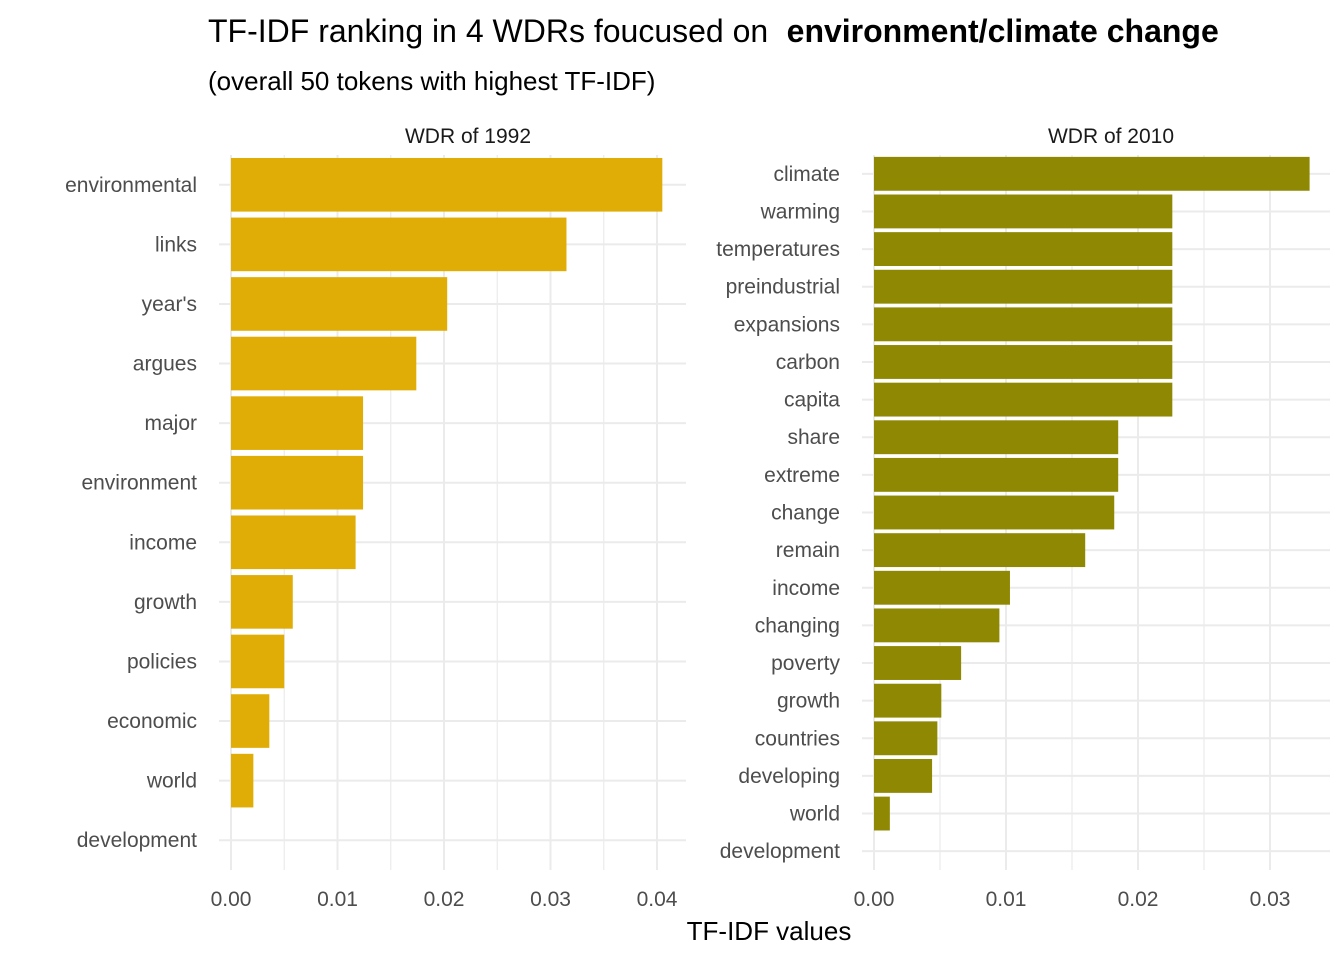  What do you see at coordinates (1003, 31) in the screenshot?
I see `chart-title-bold: environment/climate change` at bounding box center [1003, 31].